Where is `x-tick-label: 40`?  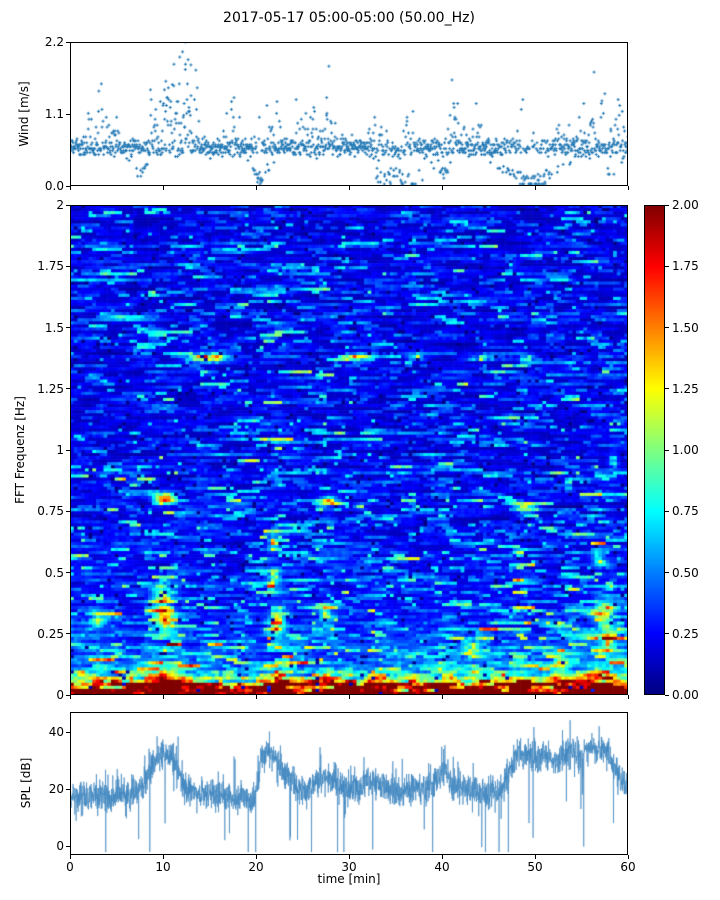 x-tick-label: 40 is located at coordinates (442, 867).